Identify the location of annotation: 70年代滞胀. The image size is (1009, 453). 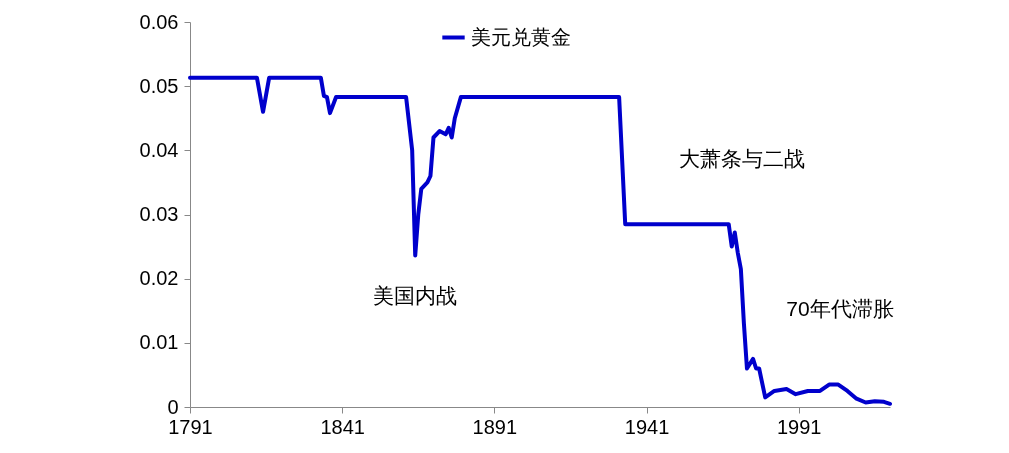
(840, 308).